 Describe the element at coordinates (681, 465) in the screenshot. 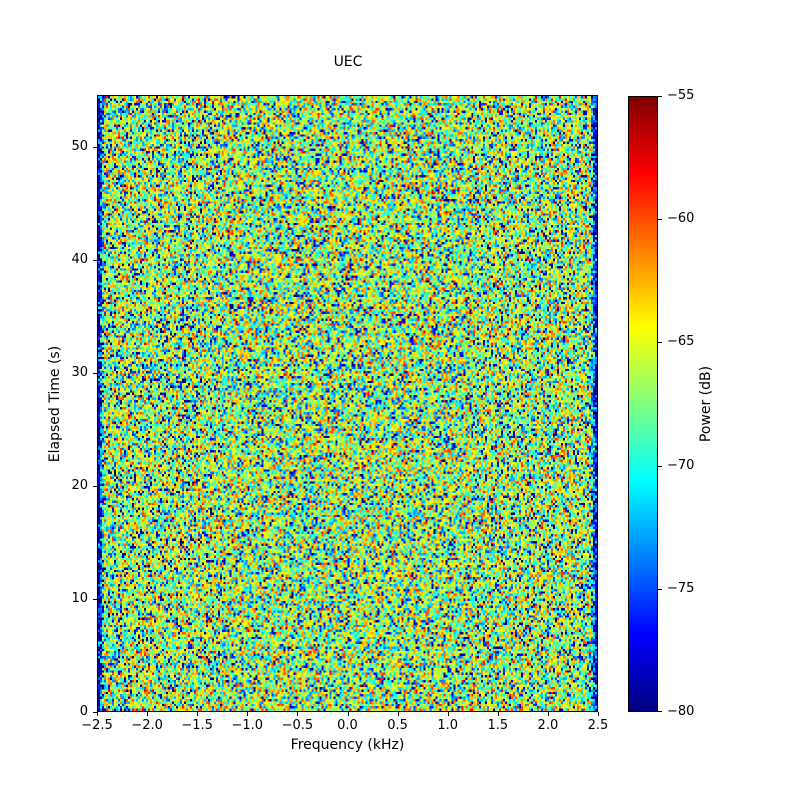

I see `colorbar-tick-label: −70` at that location.